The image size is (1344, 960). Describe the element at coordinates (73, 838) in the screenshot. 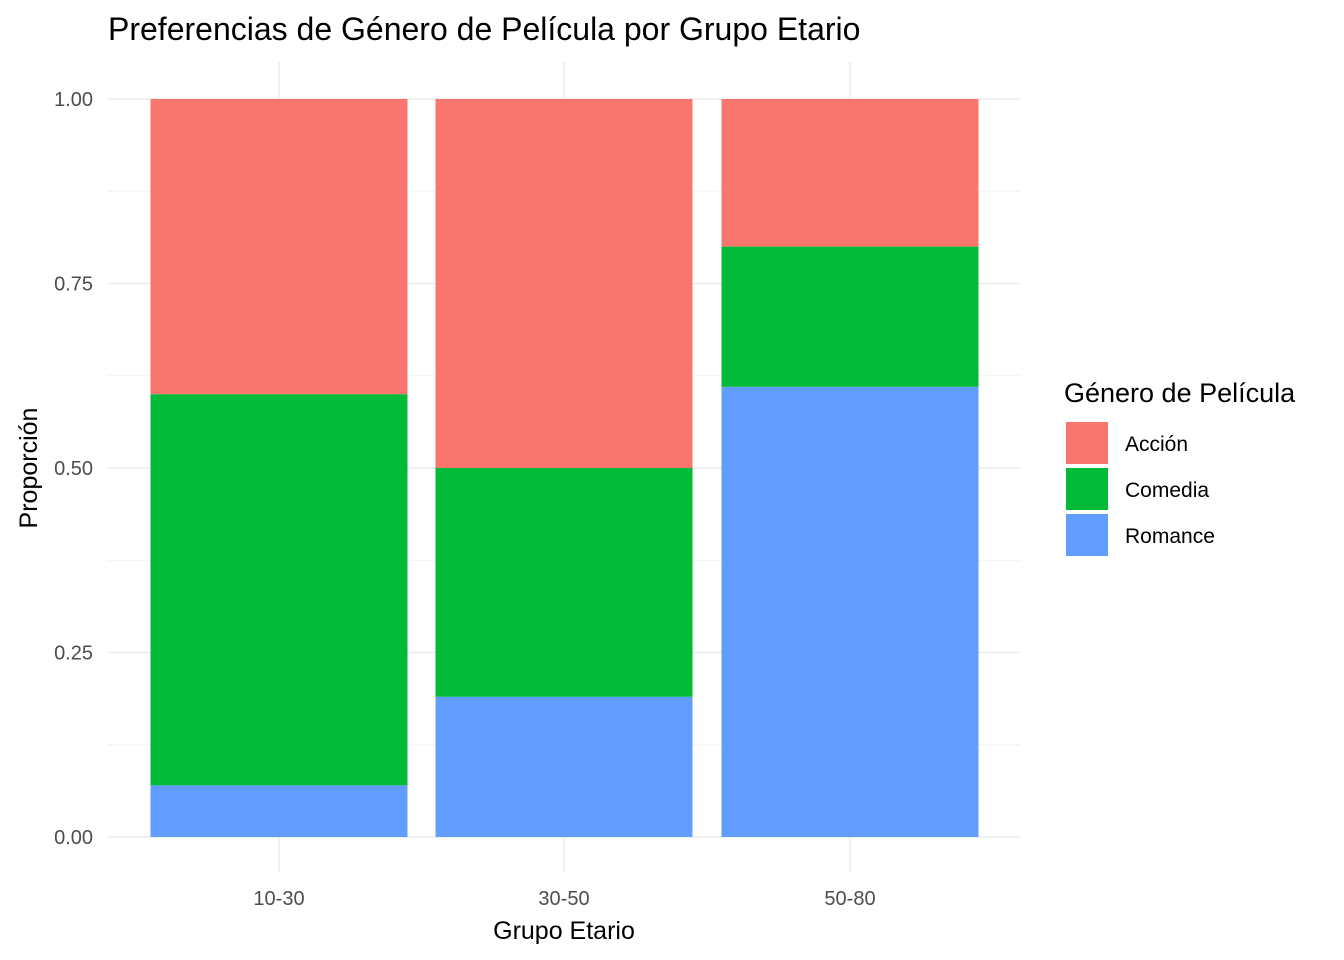

I see `y-tick-label: 0.00` at that location.